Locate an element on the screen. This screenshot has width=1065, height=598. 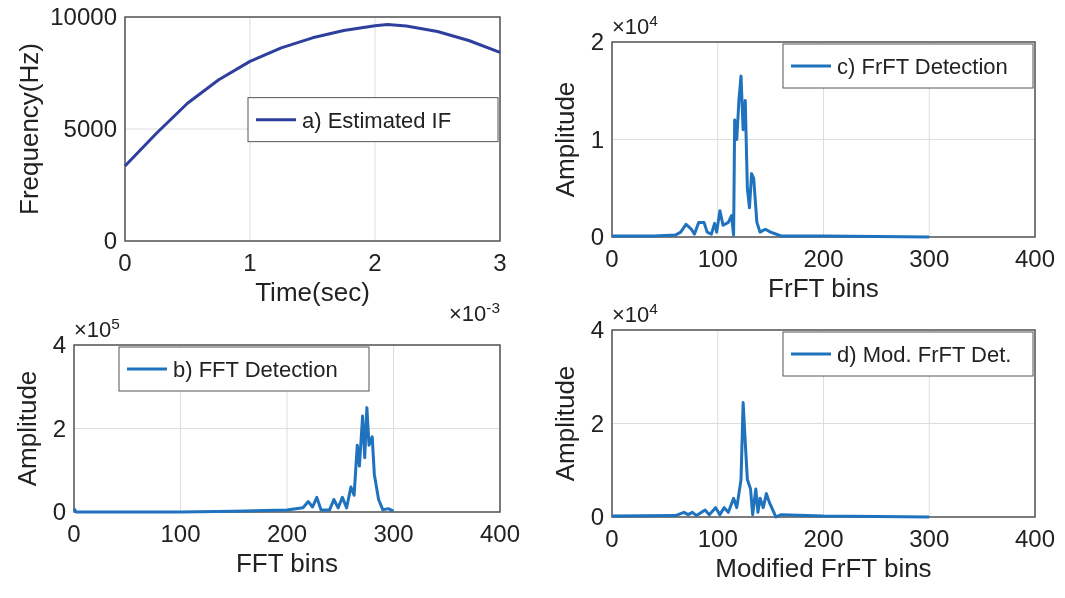
y-tick-label: 10000 is located at coordinates (83, 16).